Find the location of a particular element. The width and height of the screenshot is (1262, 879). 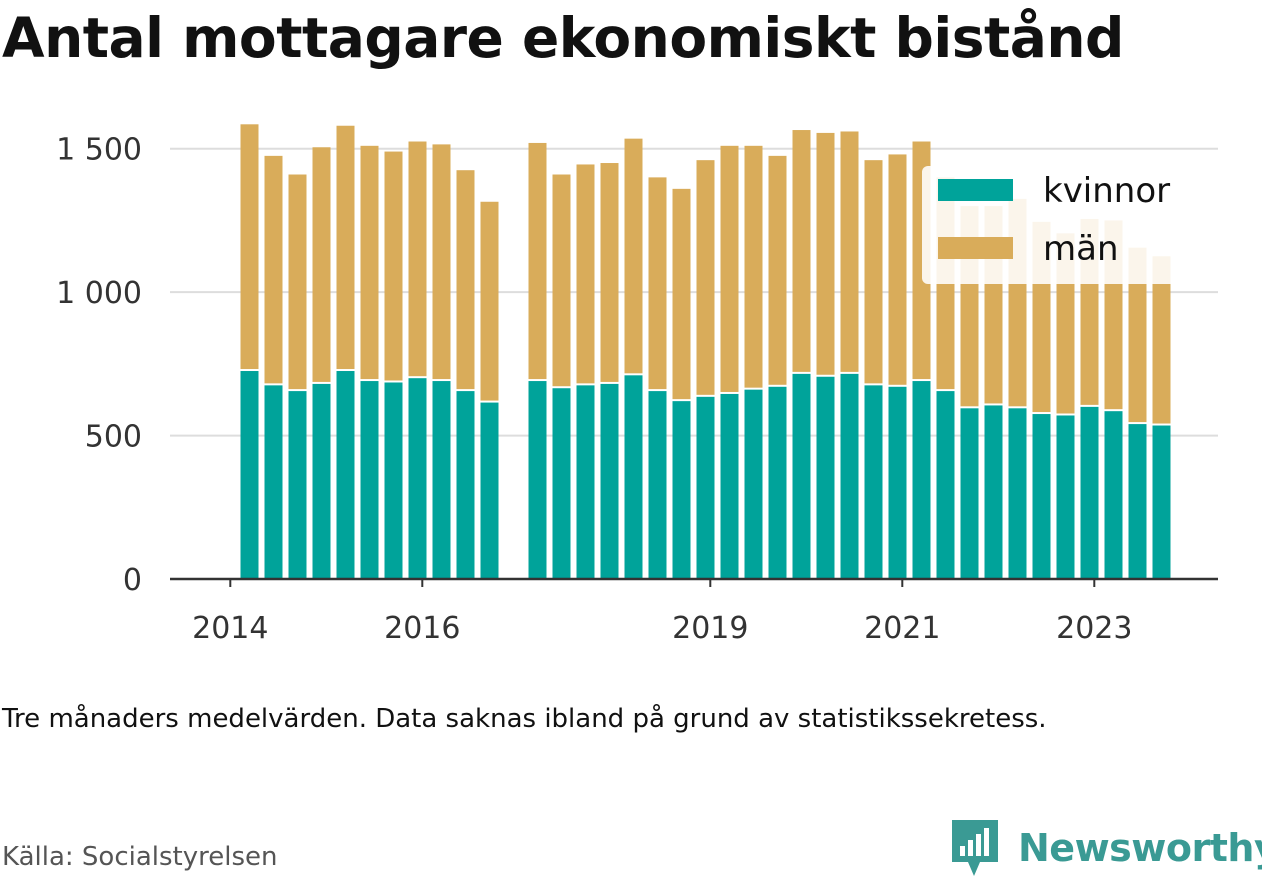

legend-swatch-man is located at coordinates (975, 248).